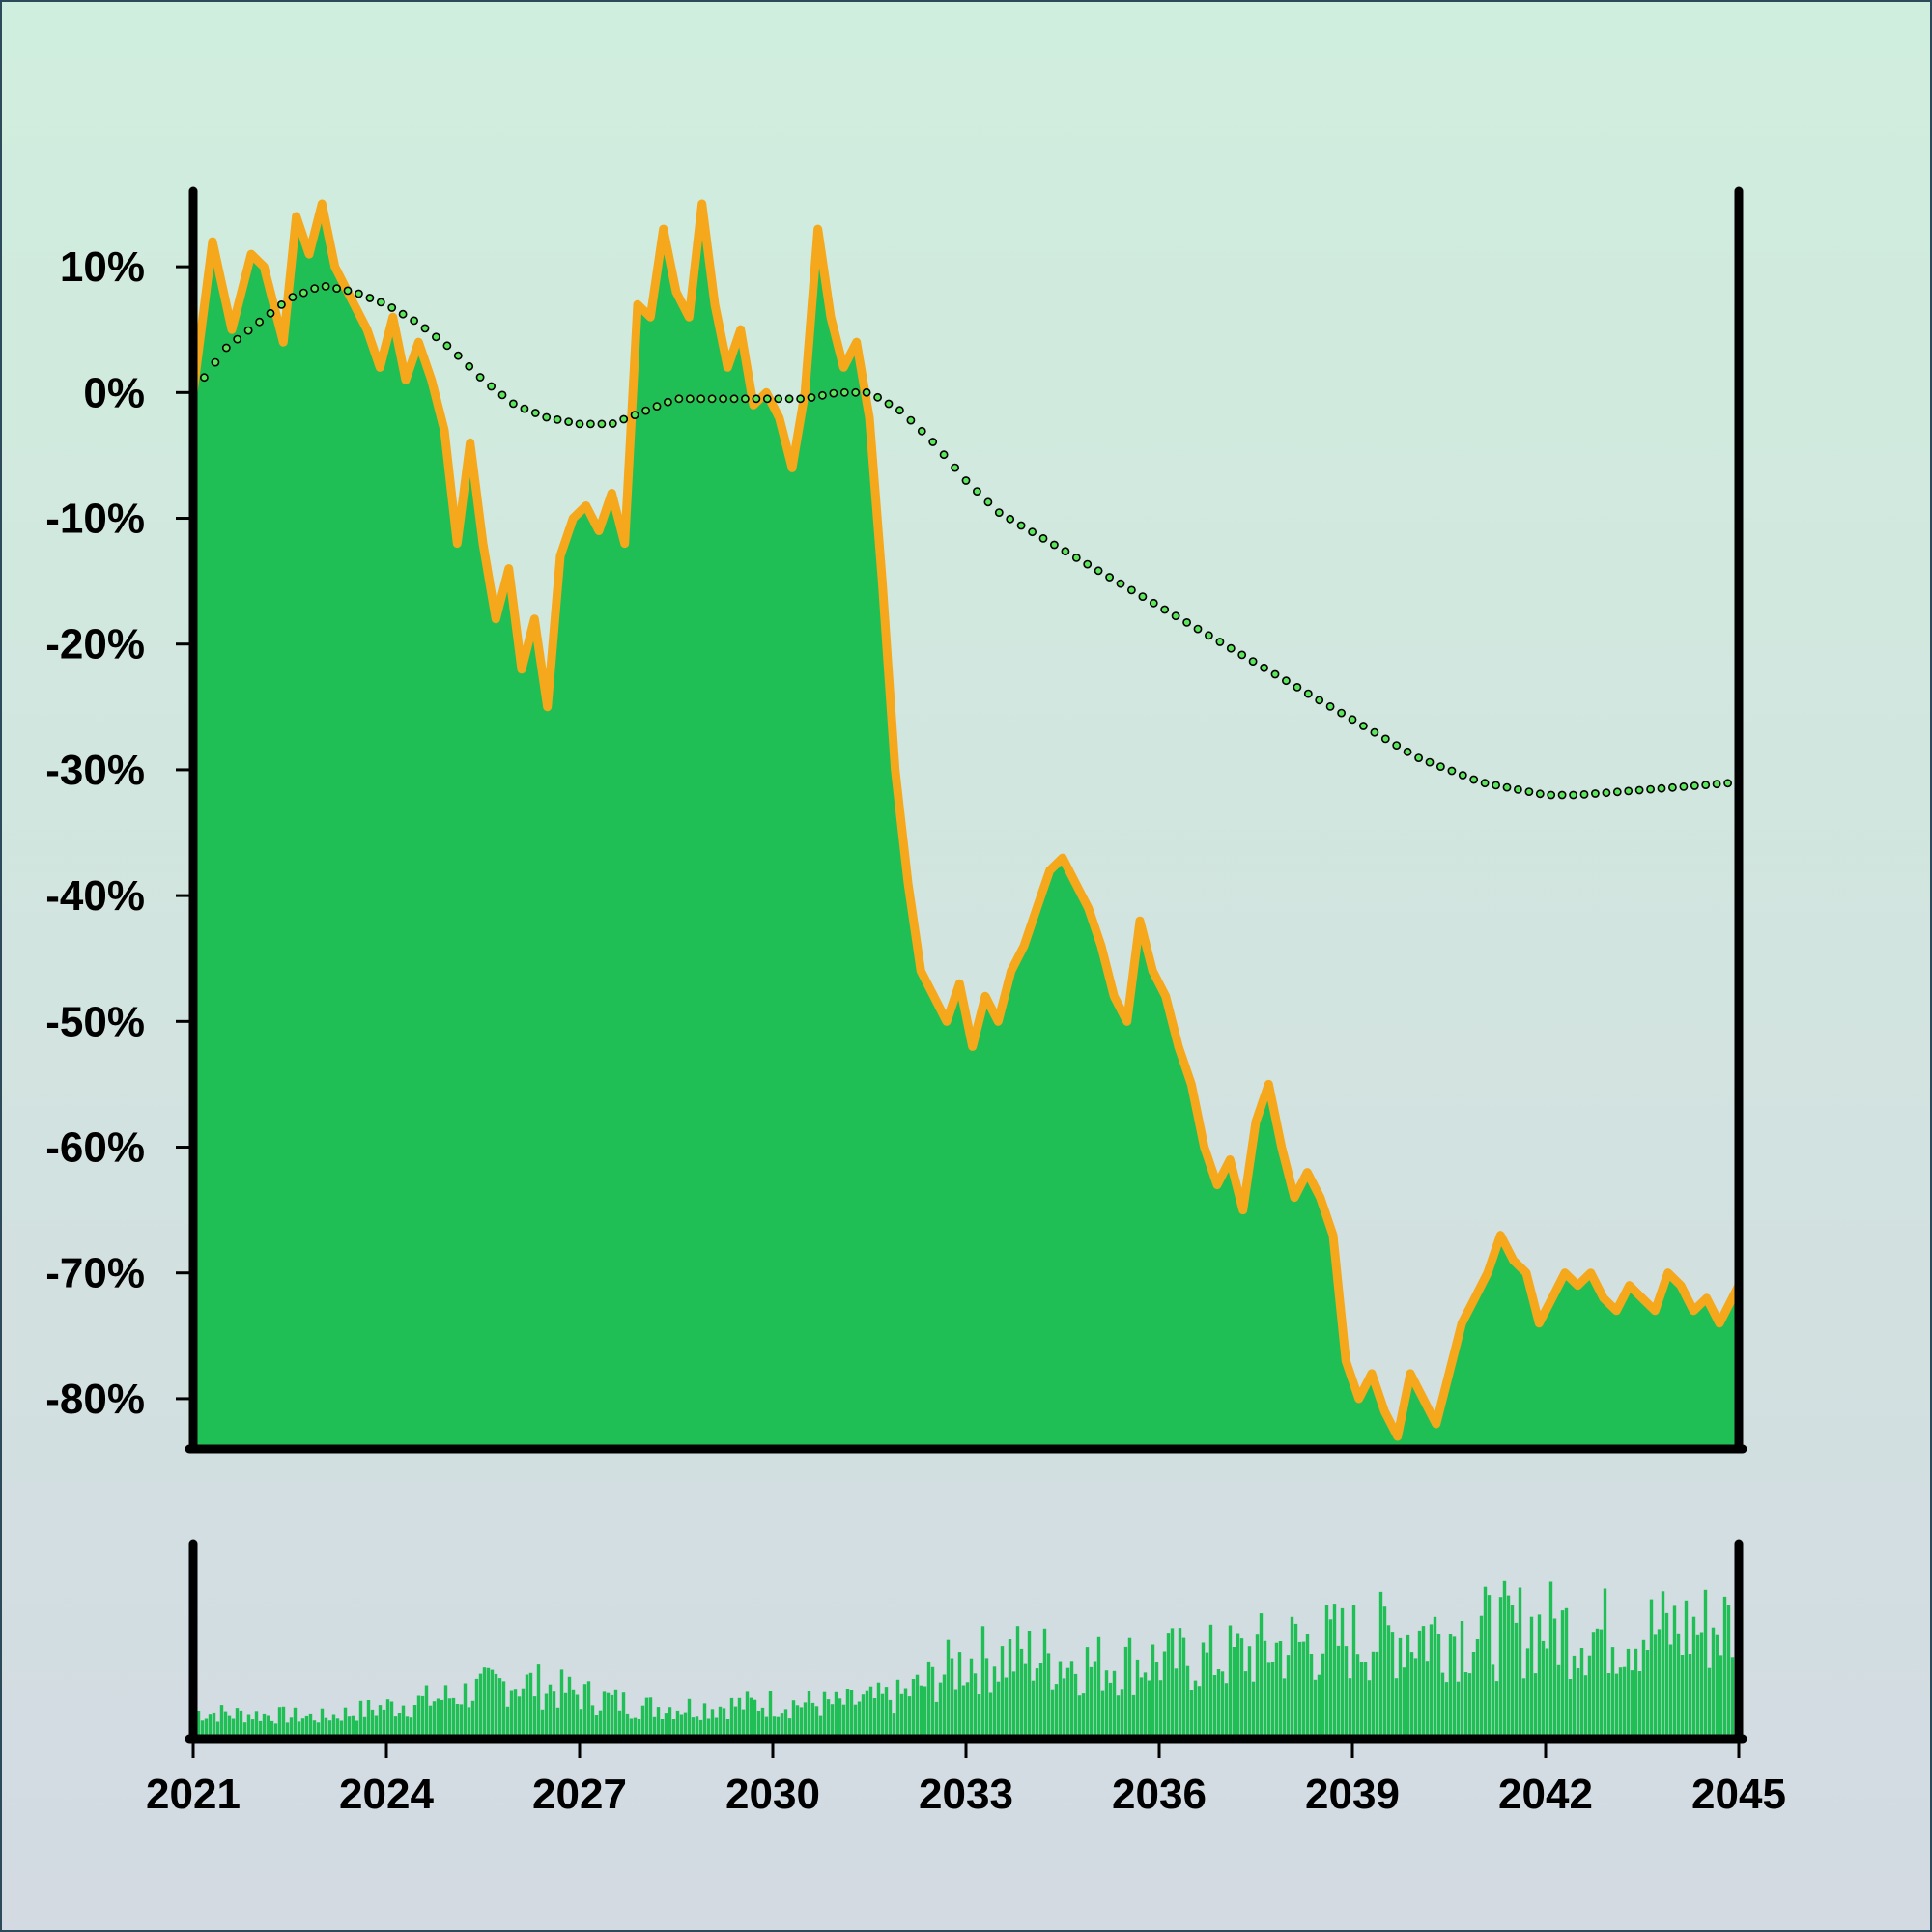 The width and height of the screenshot is (1932, 1932). What do you see at coordinates (966, 1678) in the screenshot?
I see `volume-chart: 2021 2024 2027 2030 2033 2036 2039 2042 2045` at bounding box center [966, 1678].